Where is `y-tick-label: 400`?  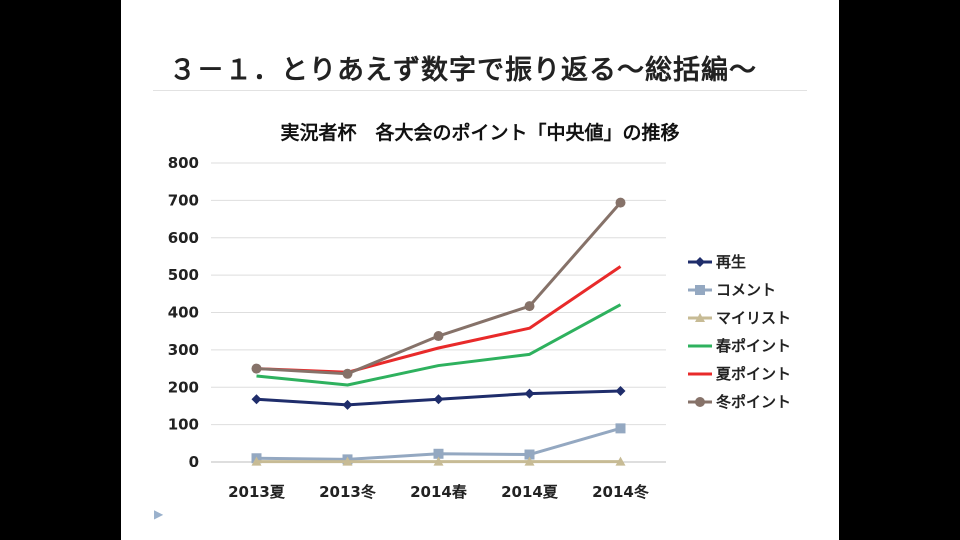
y-tick-label: 400 is located at coordinates (183, 313).